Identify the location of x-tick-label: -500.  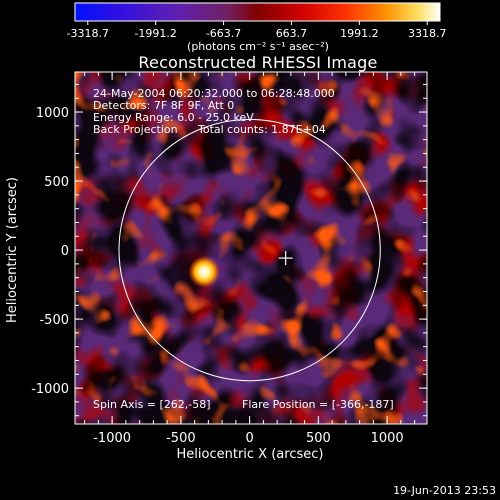
(181, 438).